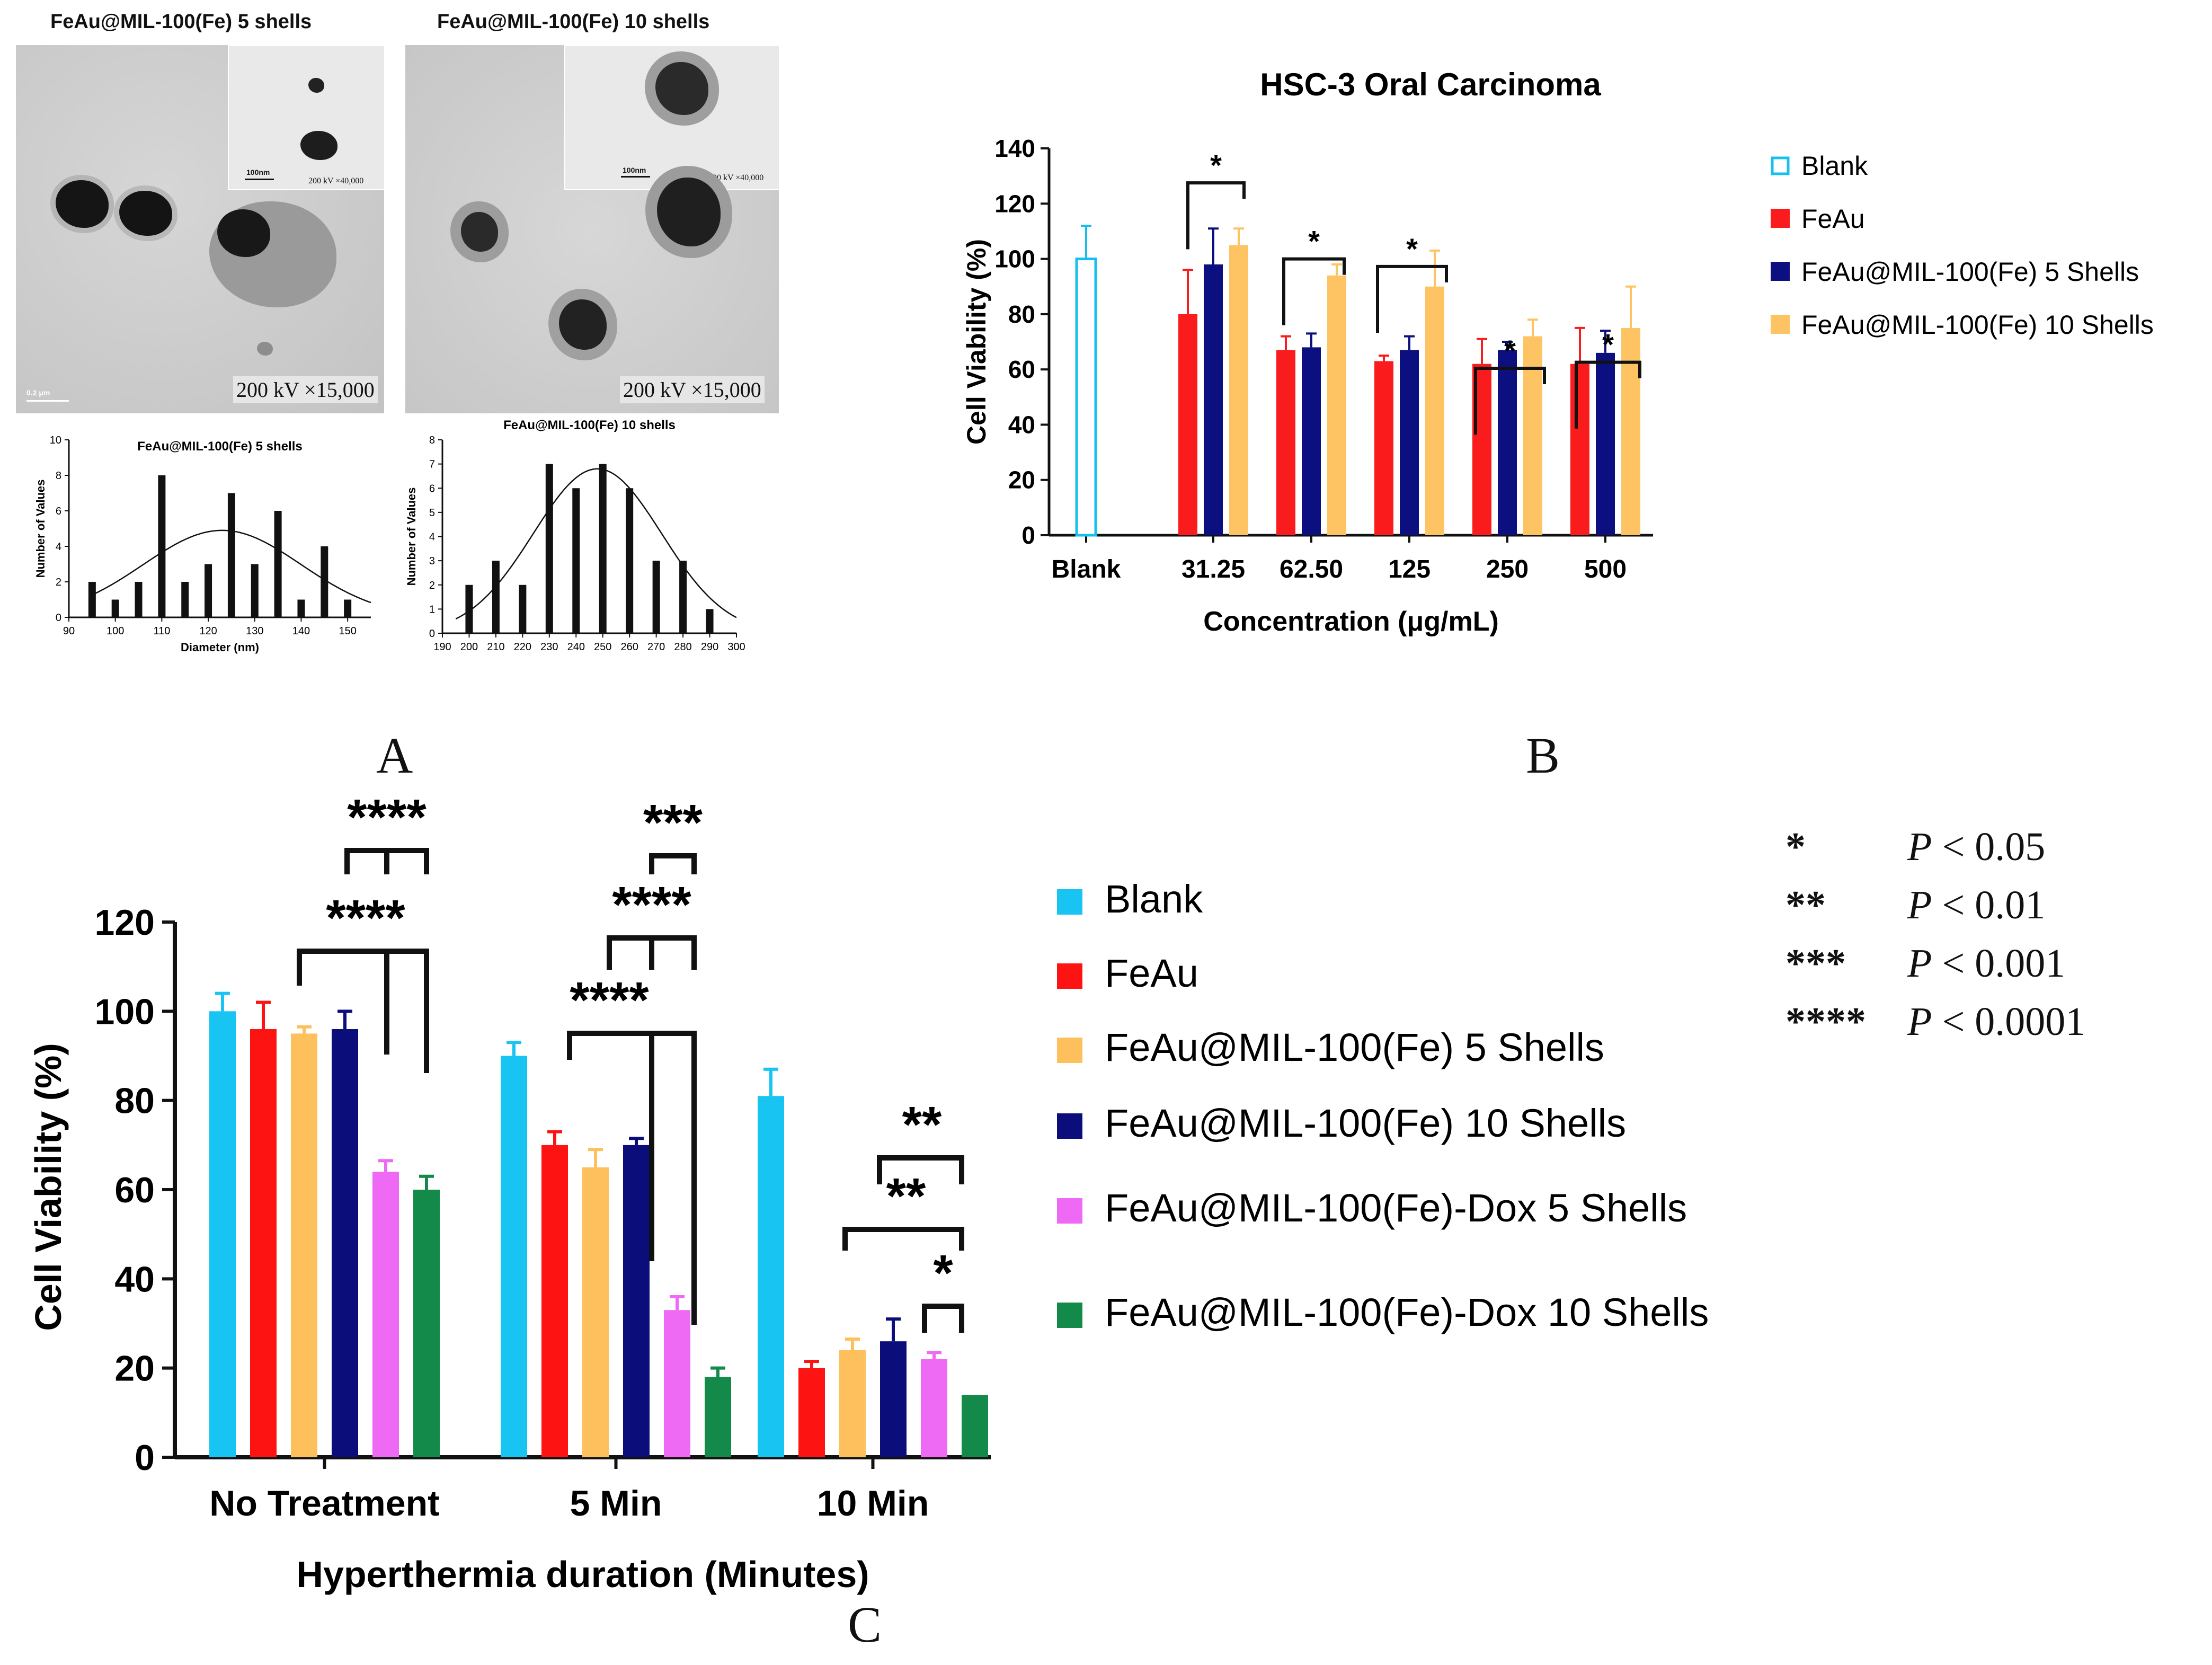  What do you see at coordinates (58, 511) in the screenshot?
I see `y-tick-label: 6` at bounding box center [58, 511].